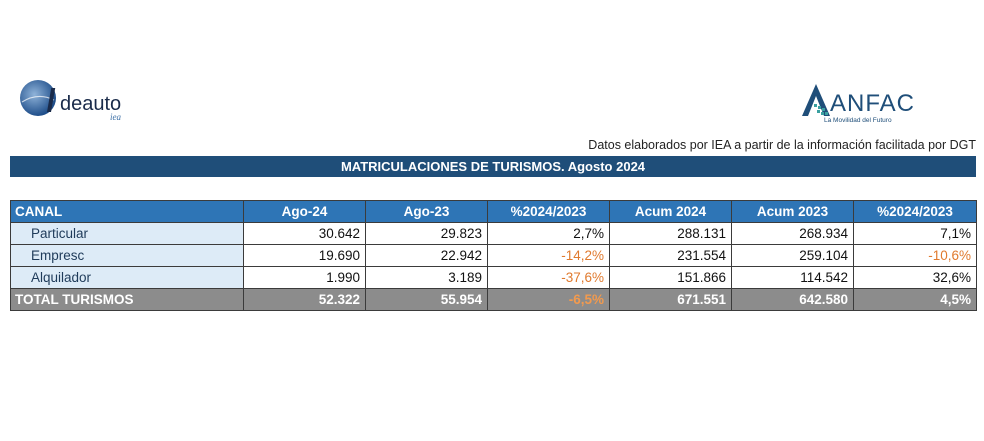 This screenshot has width=984, height=441. Describe the element at coordinates (426, 255) in the screenshot. I see `cell-ago23: 22.942` at that location.